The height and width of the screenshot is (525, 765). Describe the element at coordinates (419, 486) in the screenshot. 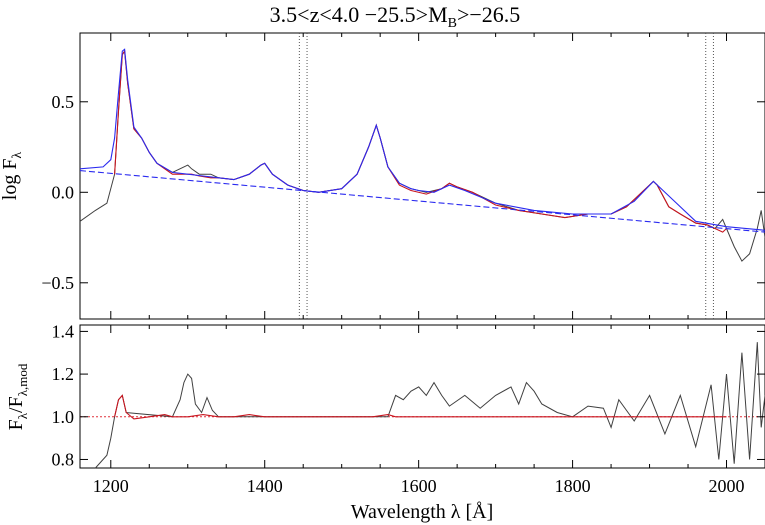

I see `bottom-x-tick-label: 1600` at that location.